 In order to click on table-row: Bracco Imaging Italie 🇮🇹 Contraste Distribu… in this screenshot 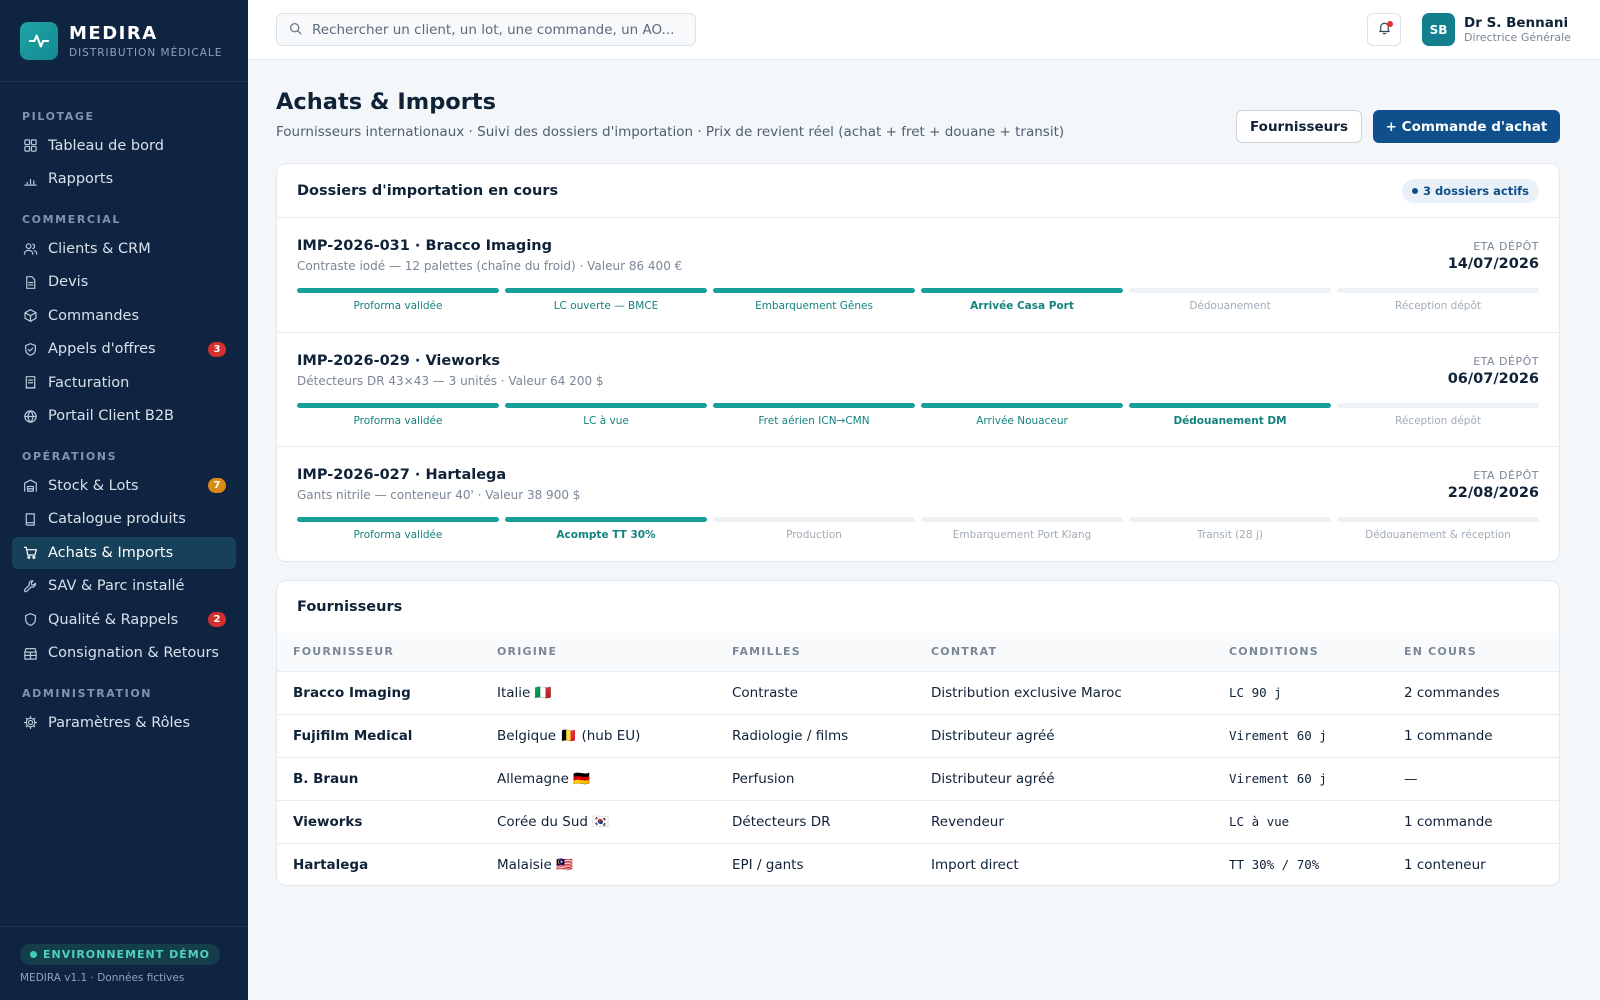, I will do `click(918, 693)`.